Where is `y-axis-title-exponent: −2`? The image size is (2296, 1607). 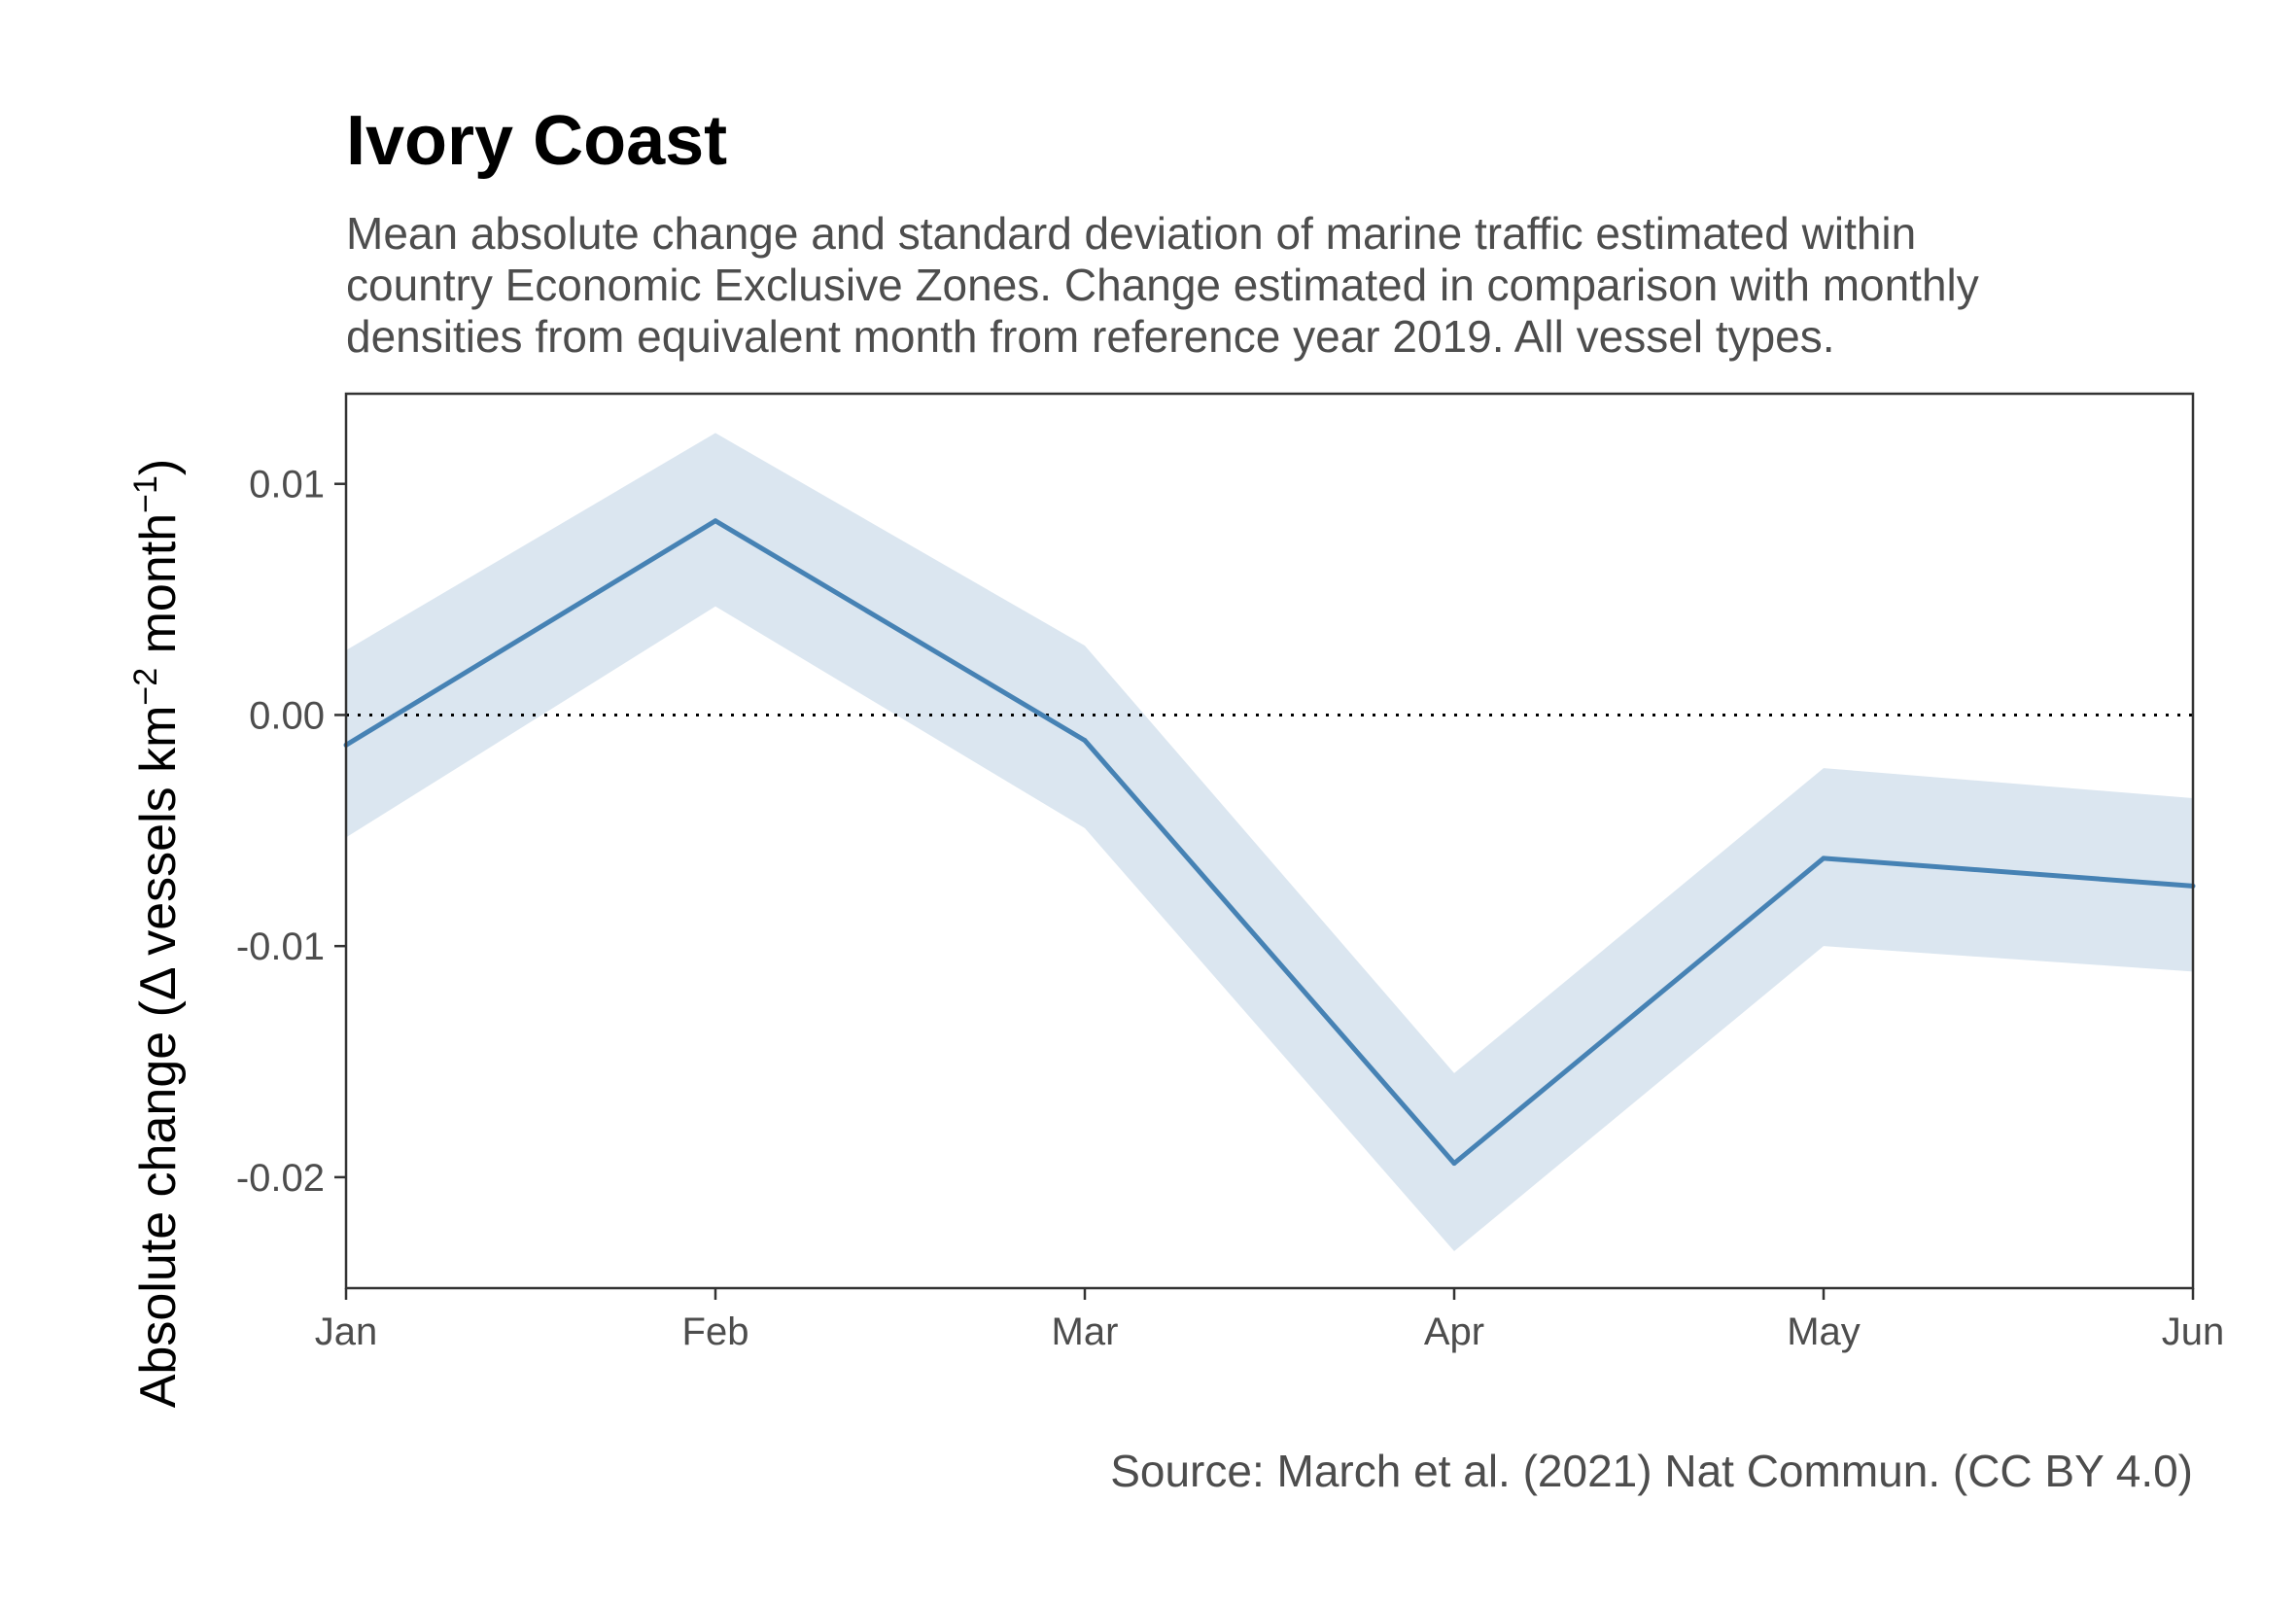 y-axis-title-exponent: −2 is located at coordinates (145, 687).